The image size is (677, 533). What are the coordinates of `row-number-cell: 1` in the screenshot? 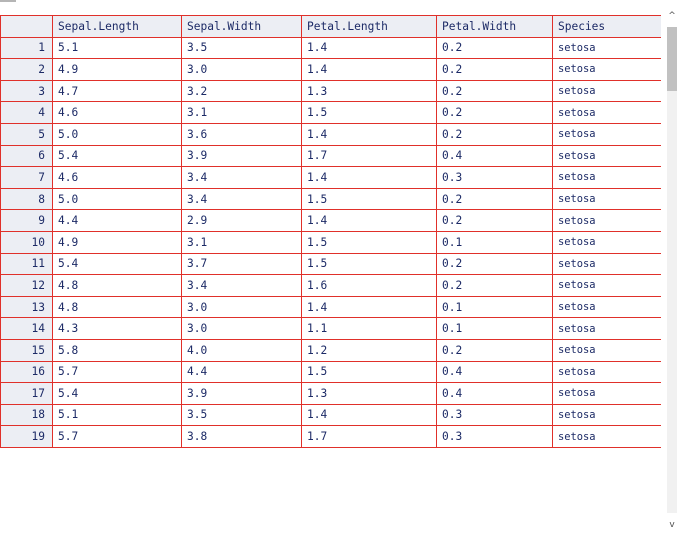 It's located at (26, 48).